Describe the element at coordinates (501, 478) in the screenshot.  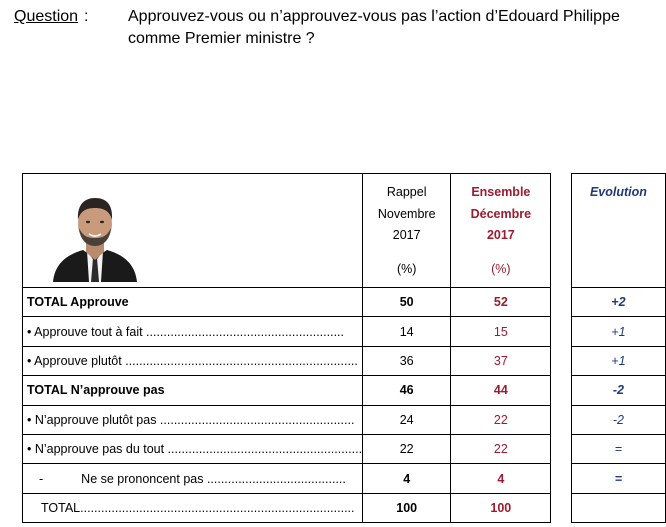
I see `row-dec: 4` at that location.